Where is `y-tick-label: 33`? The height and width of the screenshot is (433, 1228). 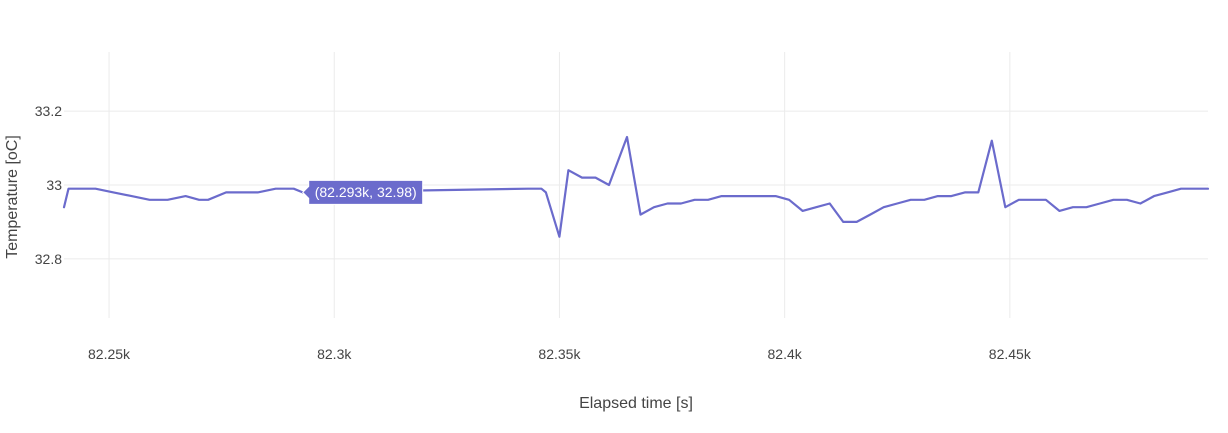 y-tick-label: 33 is located at coordinates (54, 185).